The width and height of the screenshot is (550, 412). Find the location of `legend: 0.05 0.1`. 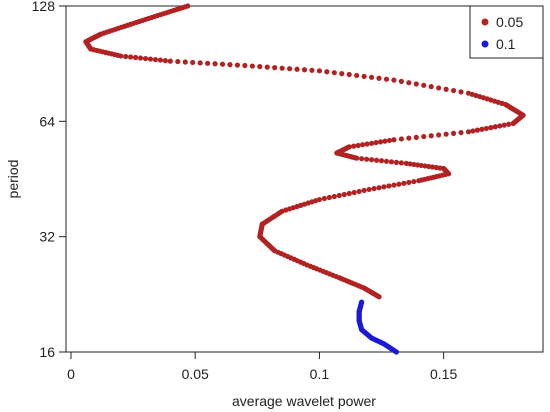

legend: 0.05 0.1 is located at coordinates (506, 32).